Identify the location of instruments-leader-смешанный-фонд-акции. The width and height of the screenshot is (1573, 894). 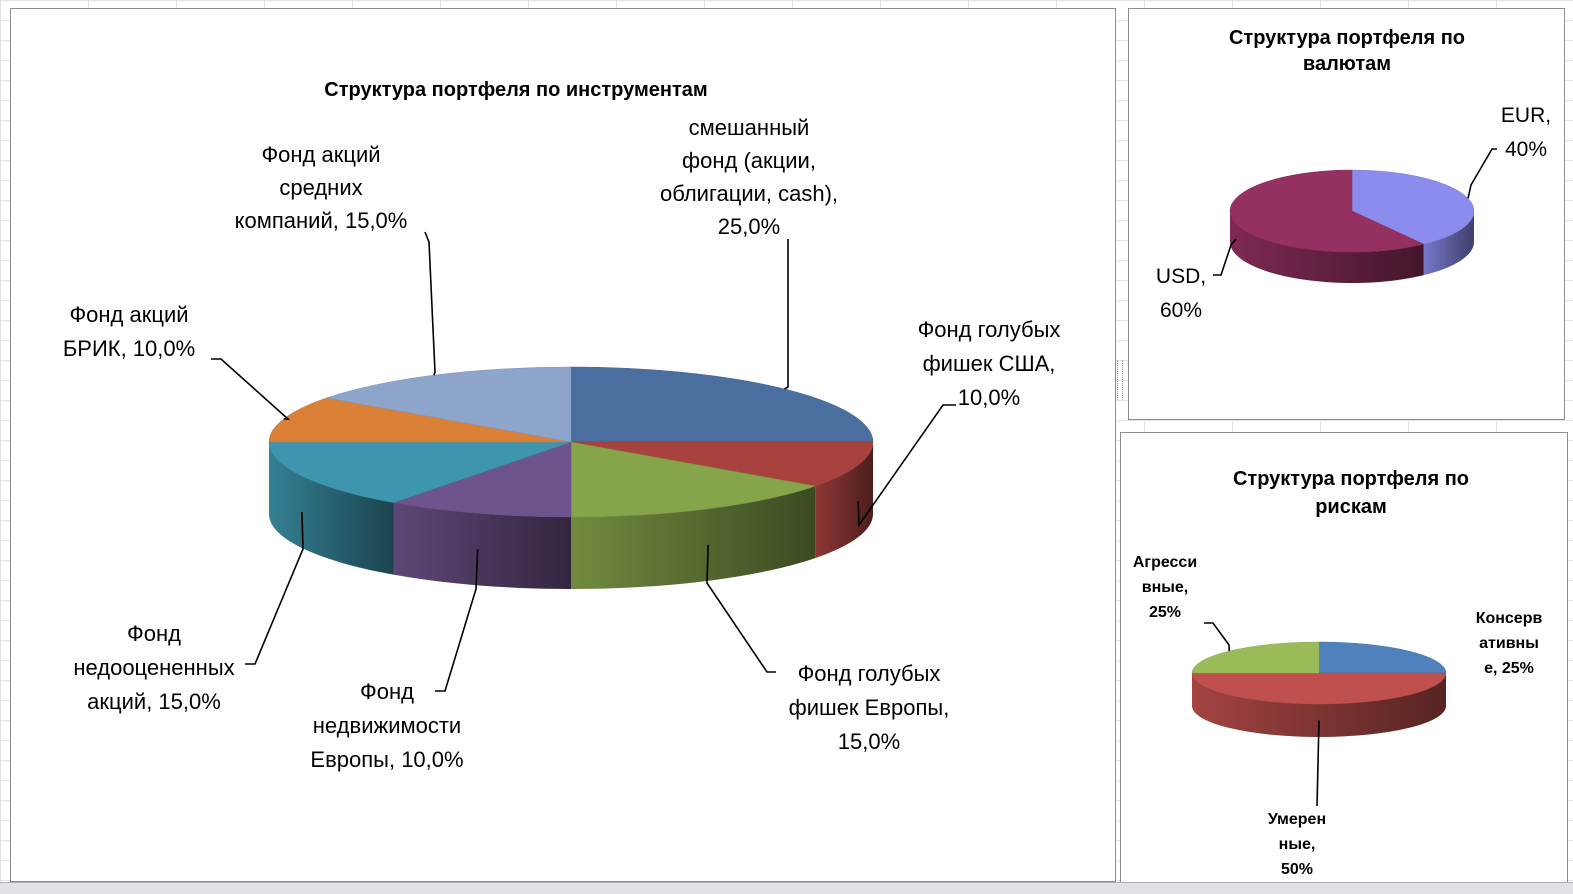
(786, 314).